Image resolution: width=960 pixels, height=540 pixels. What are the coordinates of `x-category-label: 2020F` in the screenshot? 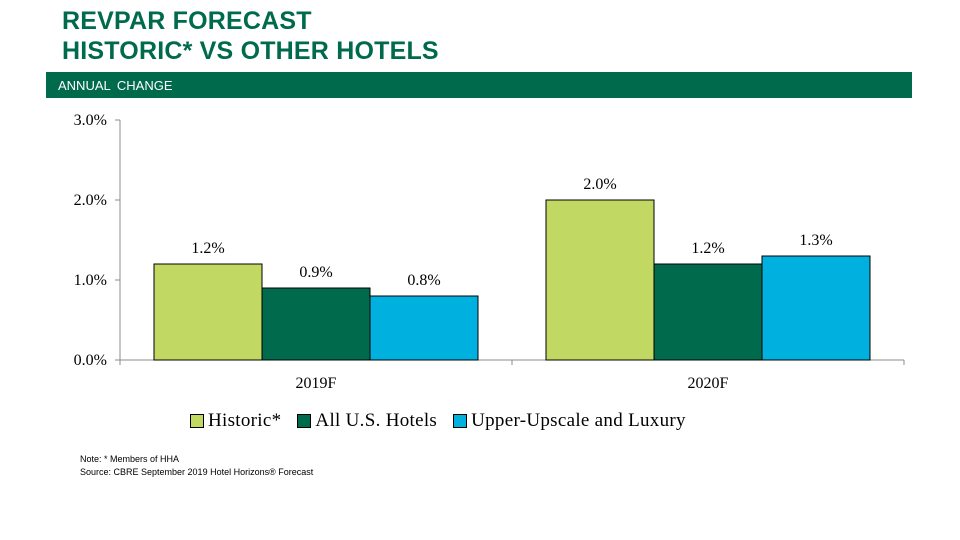 It's located at (708, 383).